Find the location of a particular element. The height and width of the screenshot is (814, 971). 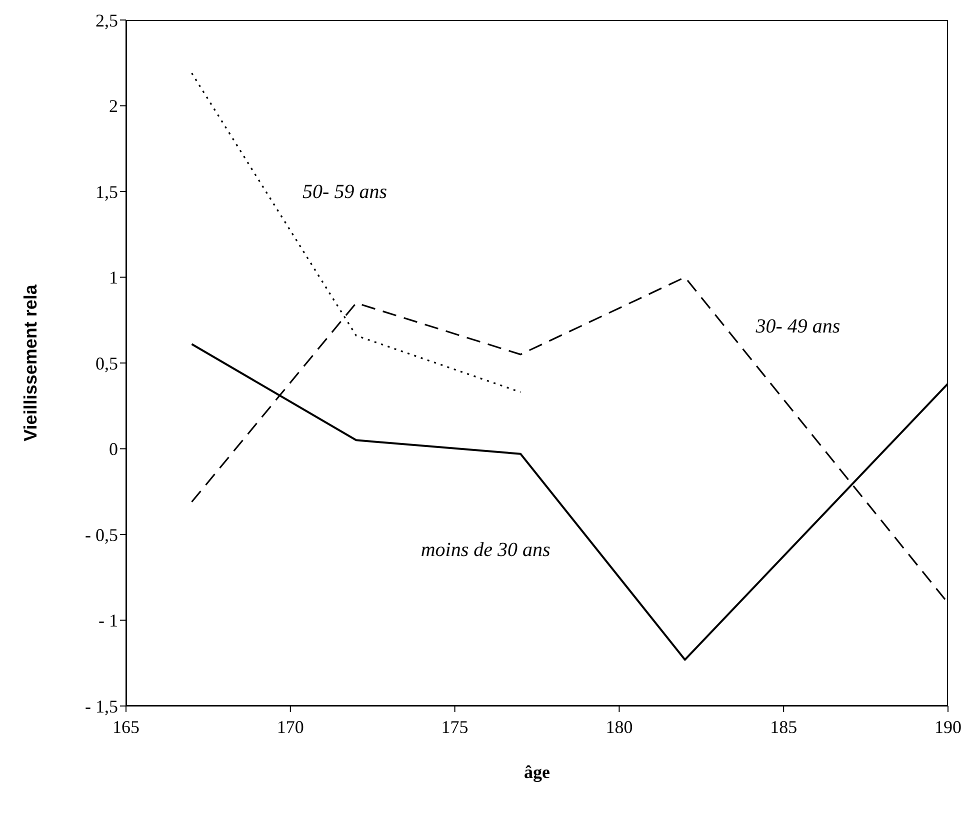

series-label: 30- 49 ans is located at coordinates (797, 326).